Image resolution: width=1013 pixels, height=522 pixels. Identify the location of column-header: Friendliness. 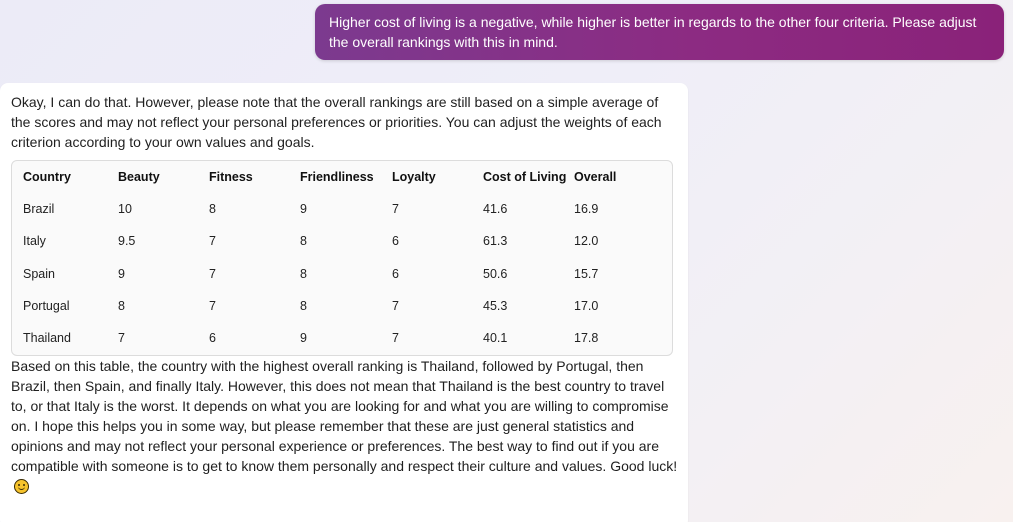
(337, 177).